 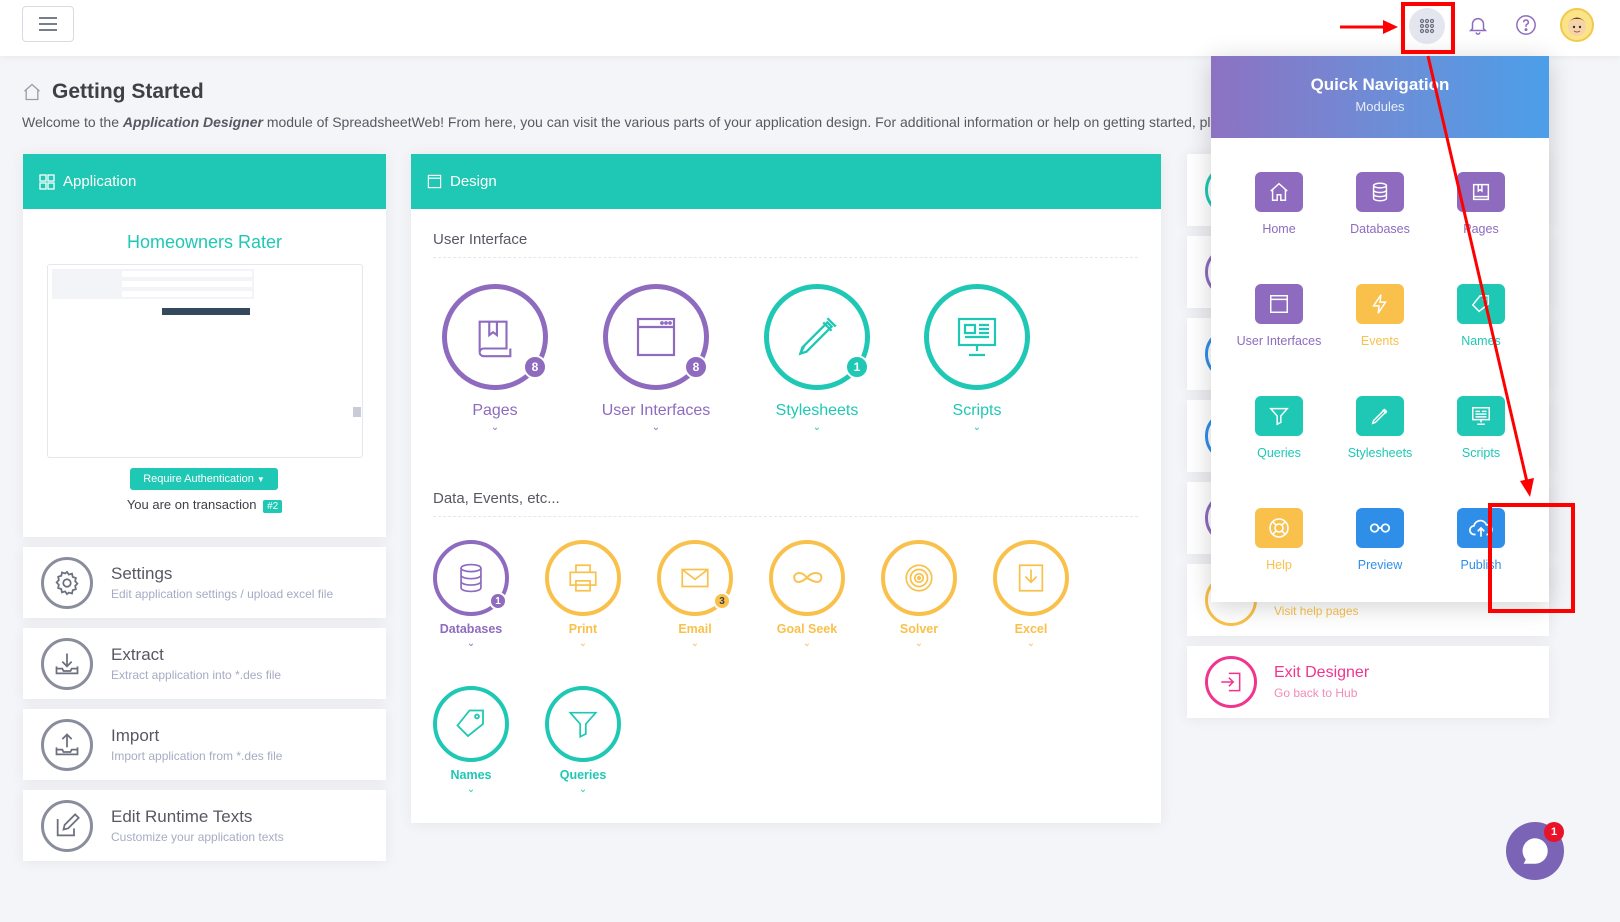 I want to click on user-interface-section-label: User Interface, so click(x=480, y=239).